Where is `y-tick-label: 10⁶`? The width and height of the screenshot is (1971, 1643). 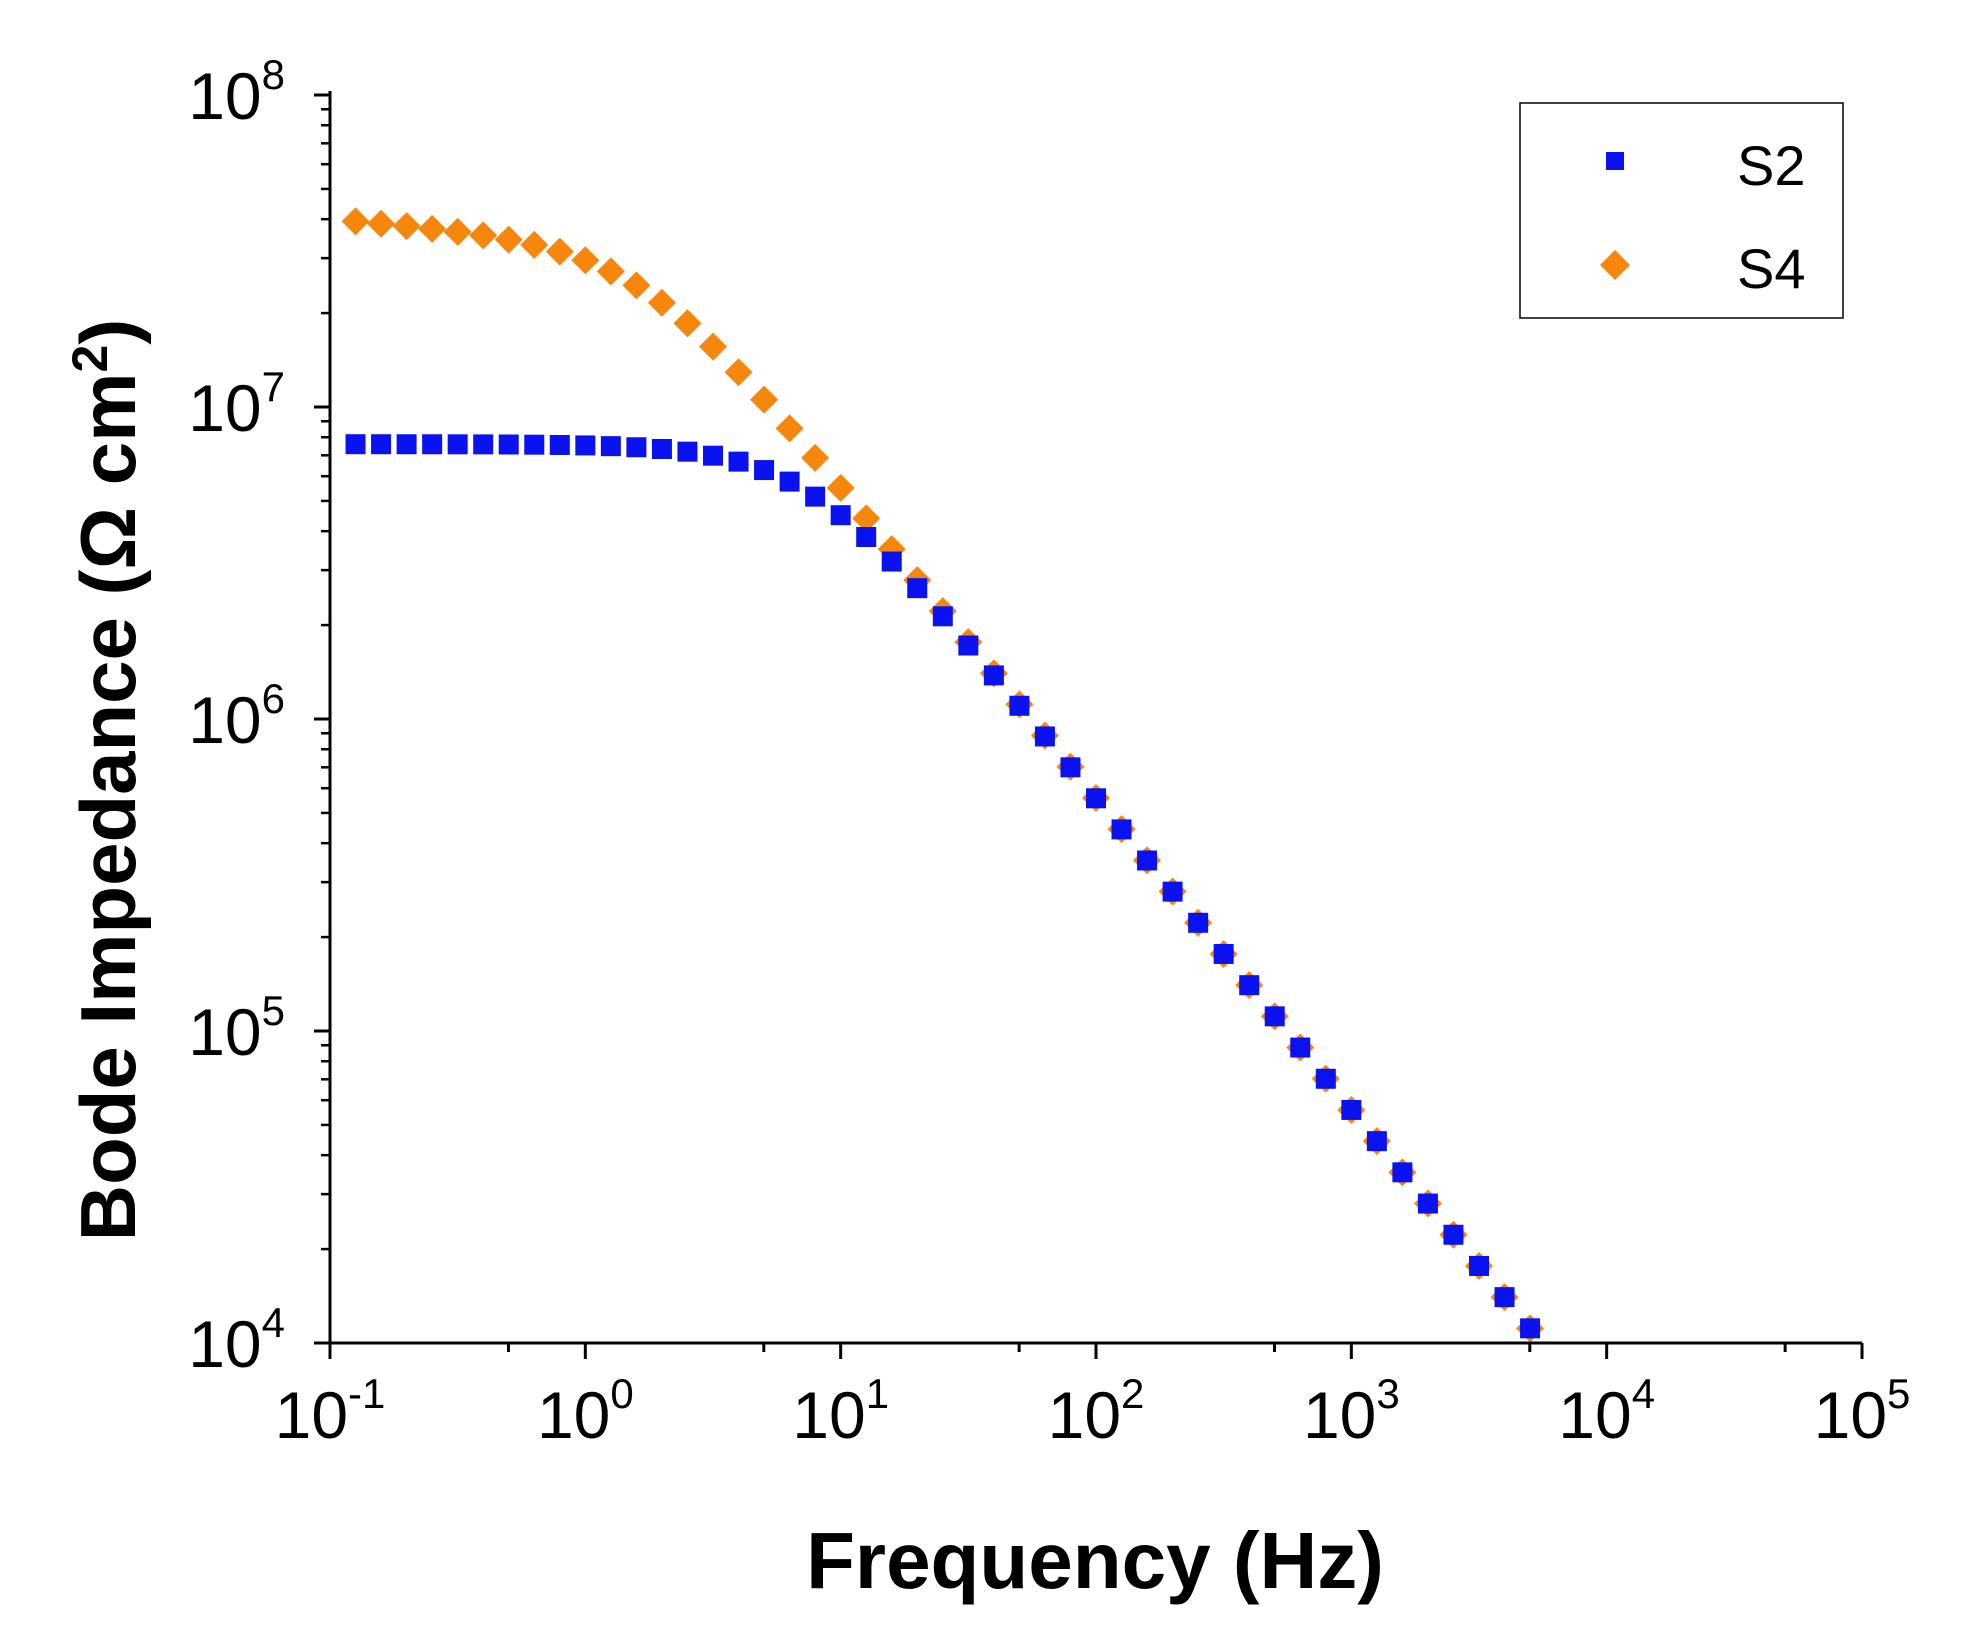
y-tick-label: 10⁶ is located at coordinates (236, 716).